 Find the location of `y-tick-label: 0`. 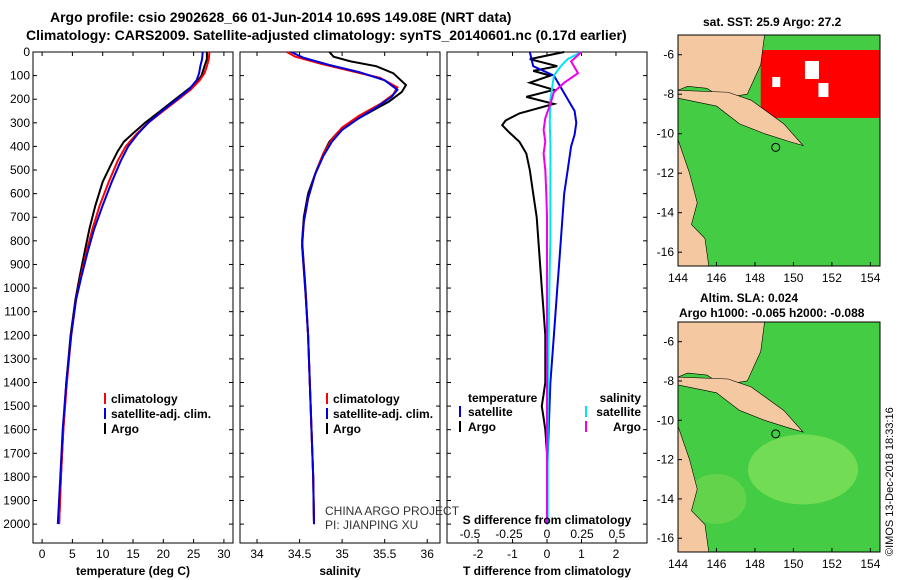

y-tick-label: 0 is located at coordinates (26, 52).